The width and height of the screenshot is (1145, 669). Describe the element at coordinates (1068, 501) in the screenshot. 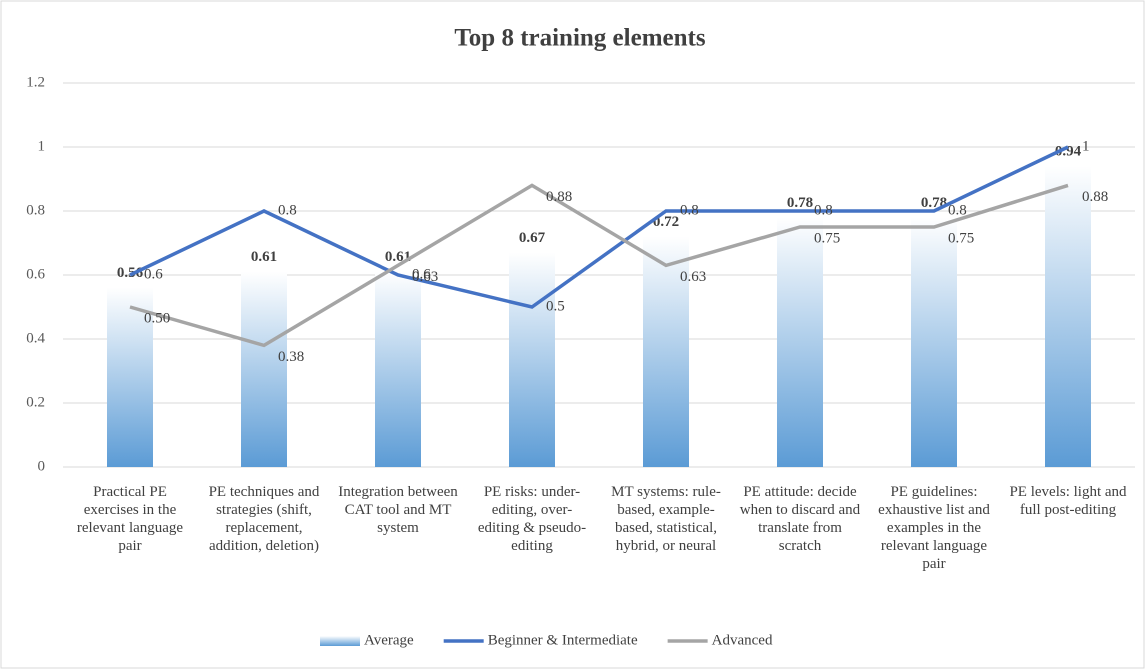

I see `x-tick-label: PE levels: light and full post-editing` at that location.